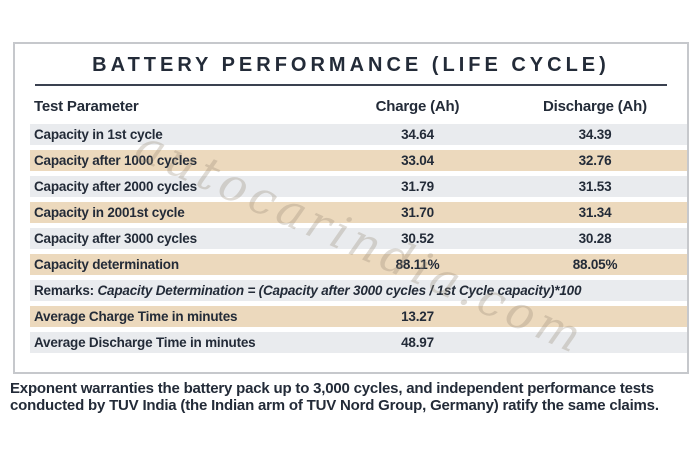 The width and height of the screenshot is (700, 464). I want to click on charge-value: 48.97, so click(417, 342).